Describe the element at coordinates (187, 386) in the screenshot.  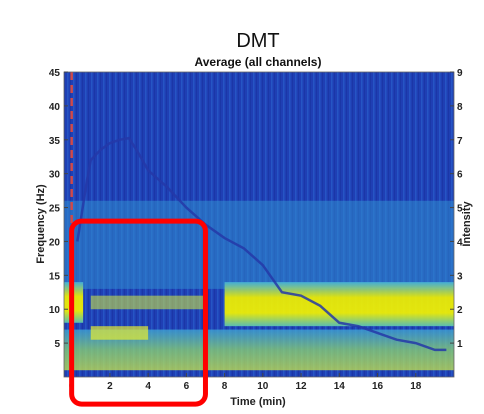
I see `x-tick-label: 6` at that location.